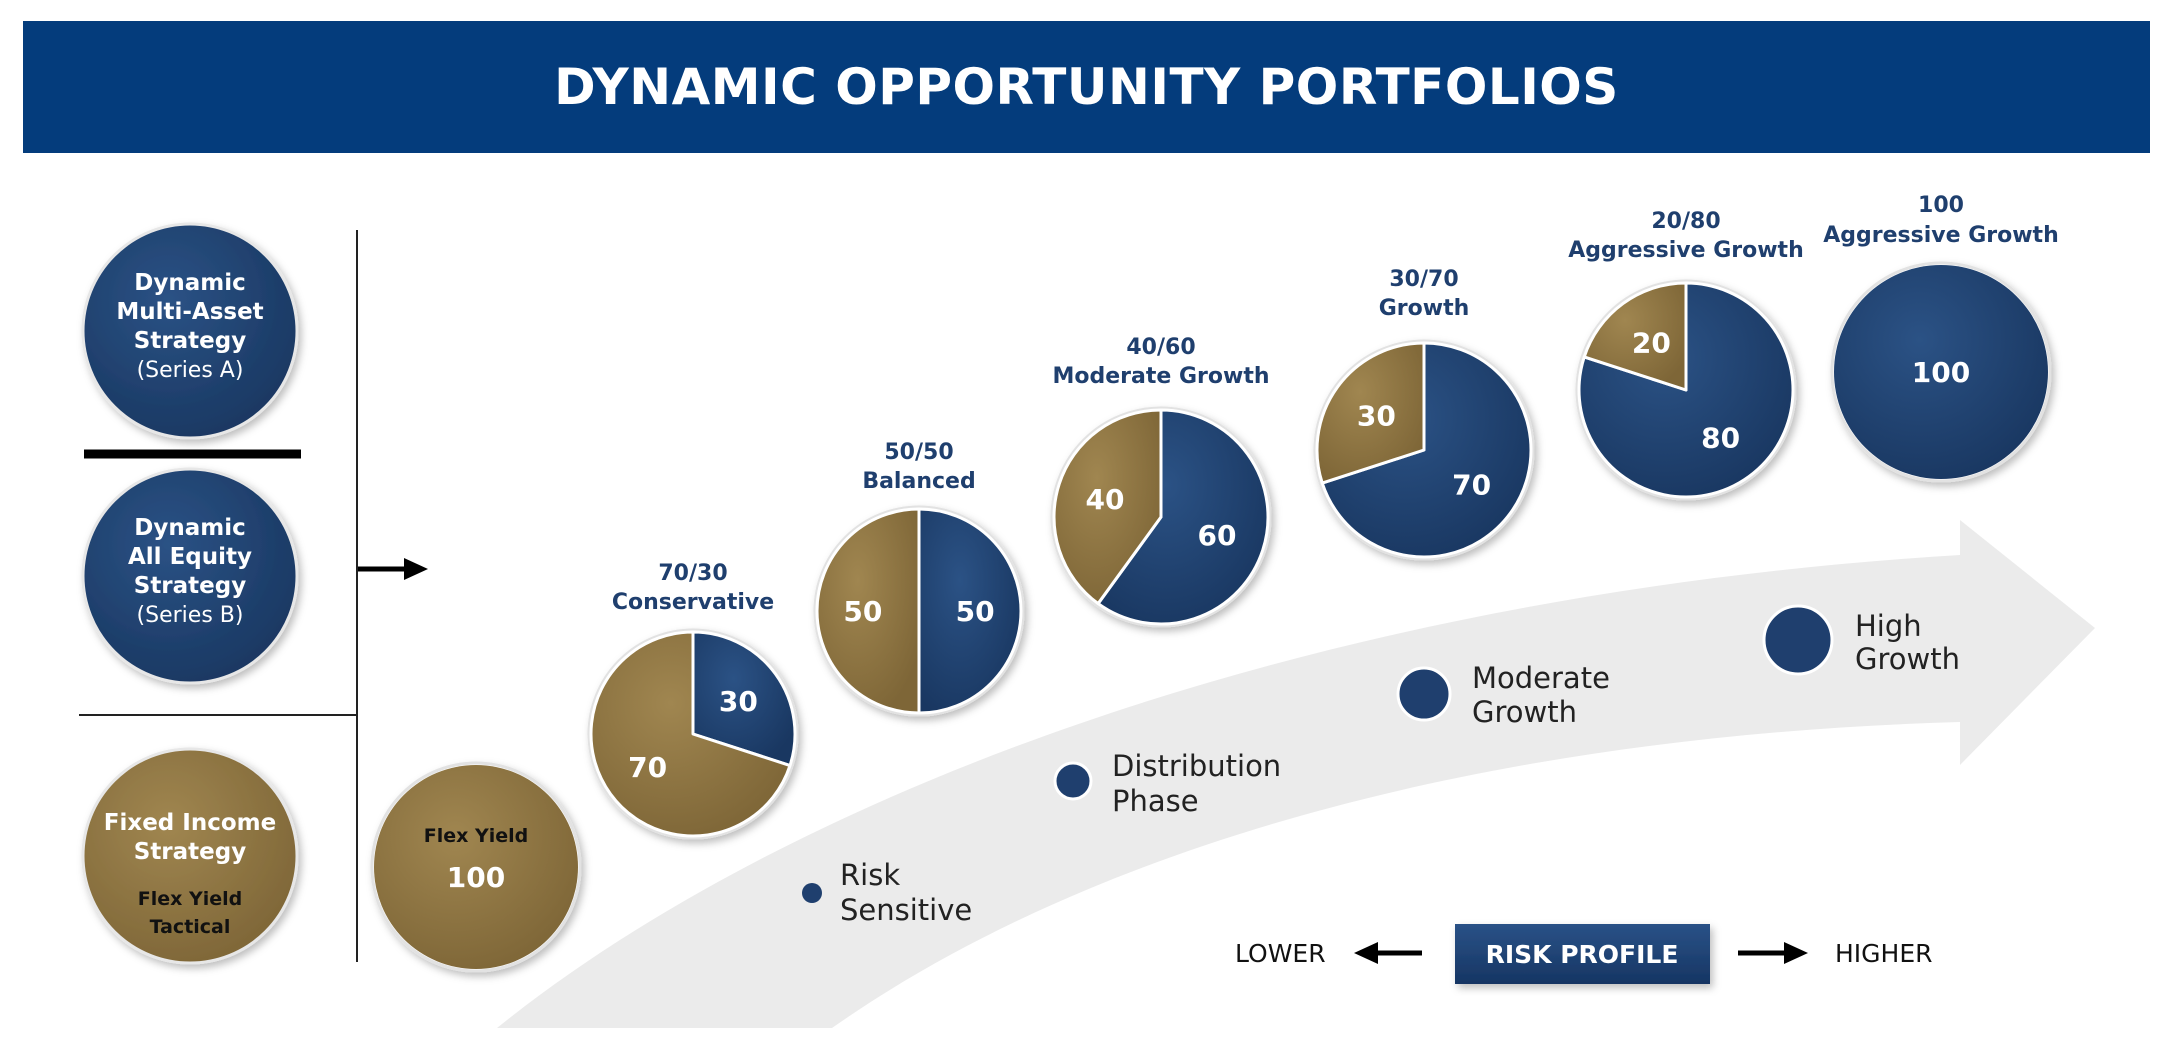 This screenshot has width=2173, height=1052. I want to click on pie-value-label: 60, so click(1216, 535).